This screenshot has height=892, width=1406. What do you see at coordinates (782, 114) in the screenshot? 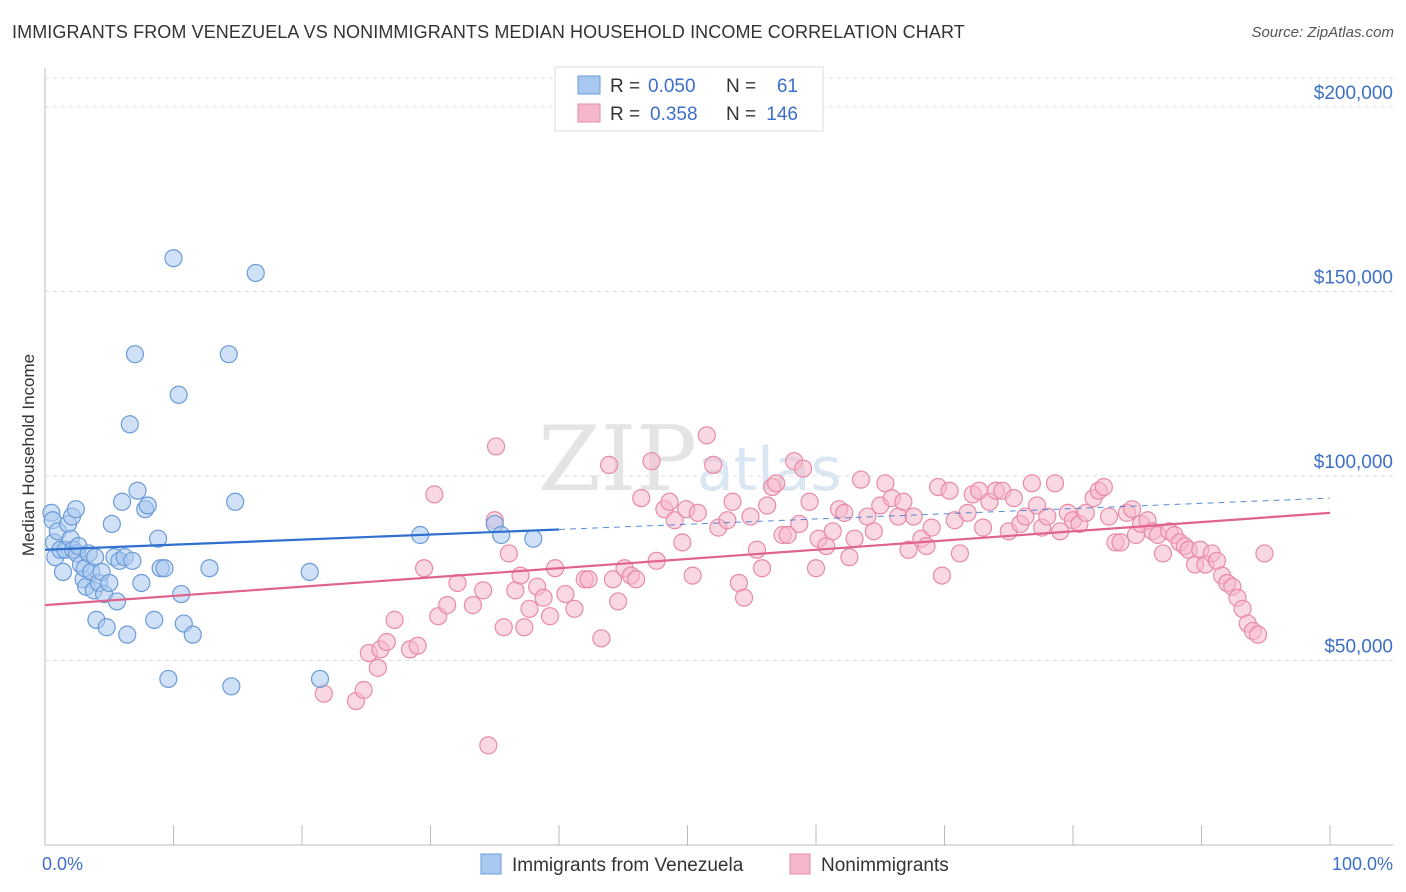
I see `legend-n-value-2: 146` at bounding box center [782, 114].